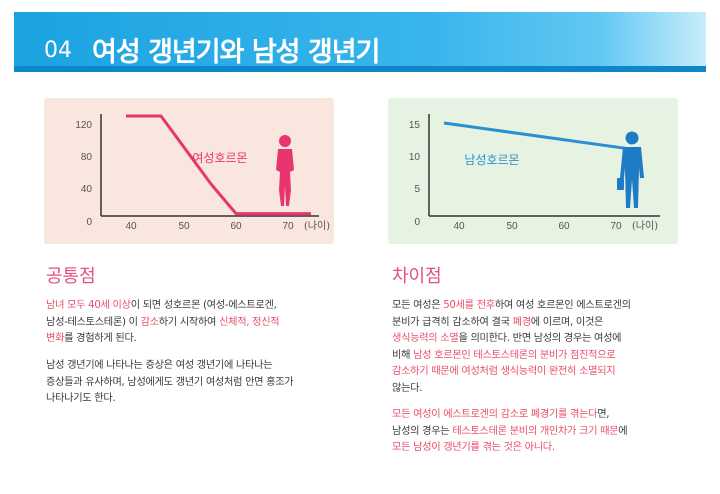  What do you see at coordinates (514, 355) in the screenshot?
I see `highlighted-text: 남성 호르몬인 테스토스테론의 분비가 점진적으로` at bounding box center [514, 355].